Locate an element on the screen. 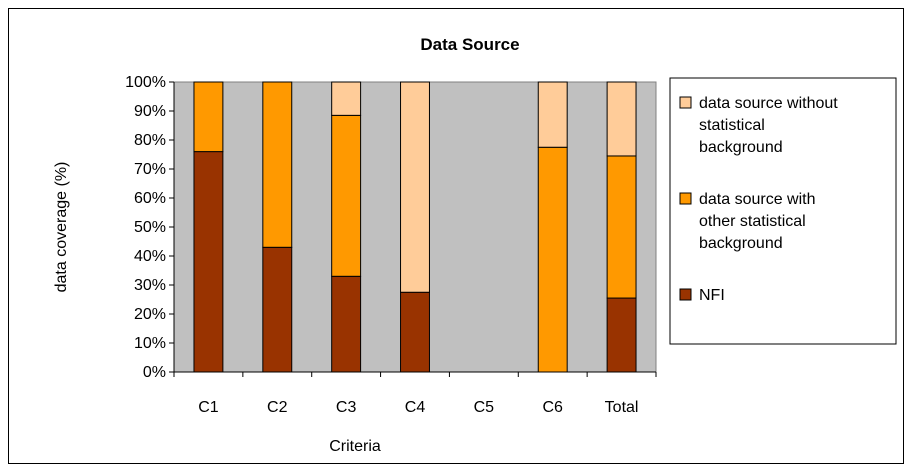 This screenshot has width=912, height=472. x-axis: C1 C2 C3 C4 C5 C6 Total is located at coordinates (415, 393).